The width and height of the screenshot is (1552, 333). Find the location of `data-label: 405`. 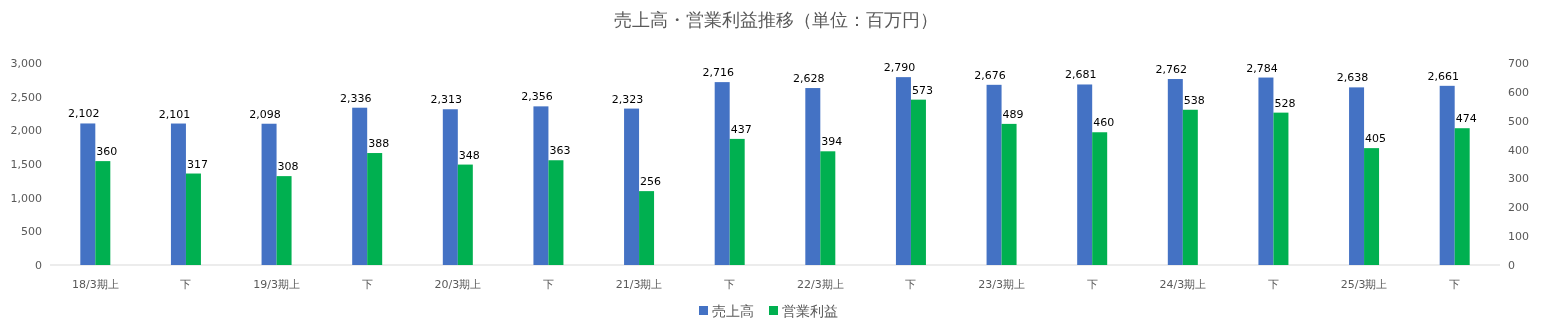

data-label: 405 is located at coordinates (1376, 139).